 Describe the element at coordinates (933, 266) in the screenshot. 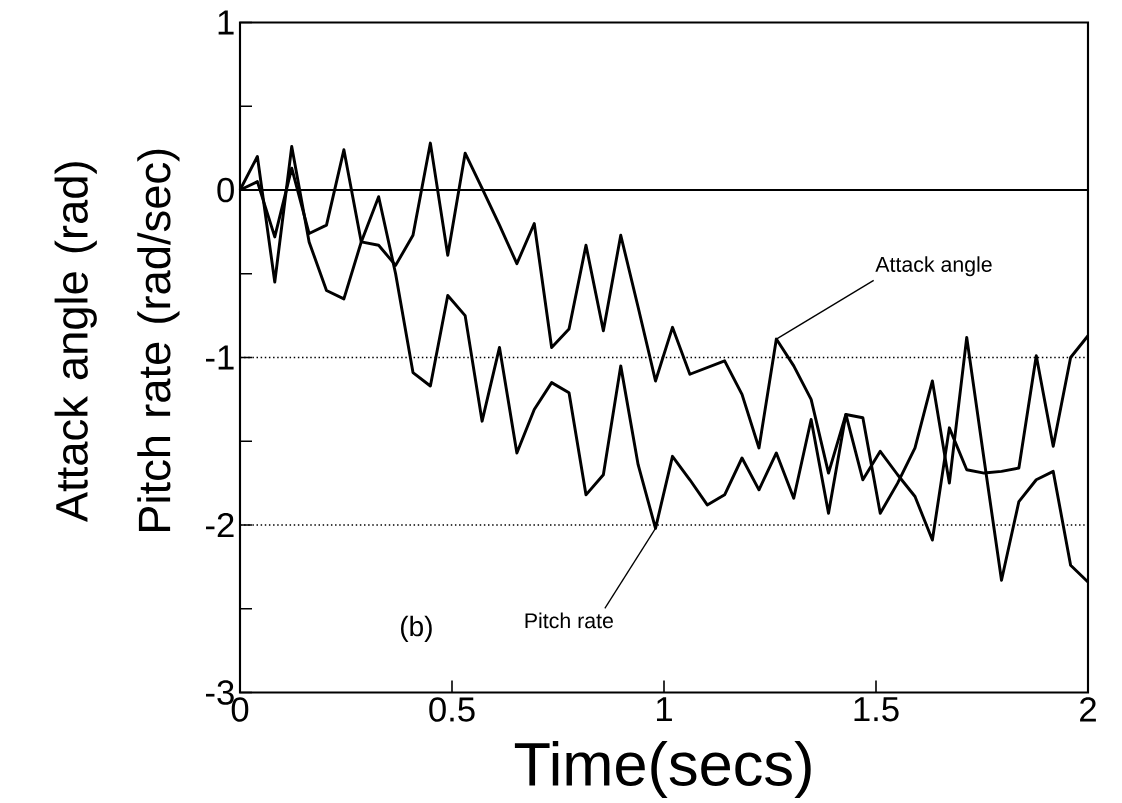

I see `annotation: Attack angle` at that location.